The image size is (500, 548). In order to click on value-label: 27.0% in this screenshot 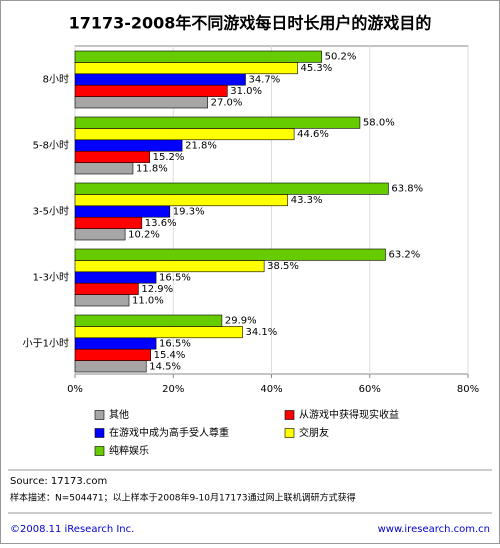, I will do `click(227, 102)`.